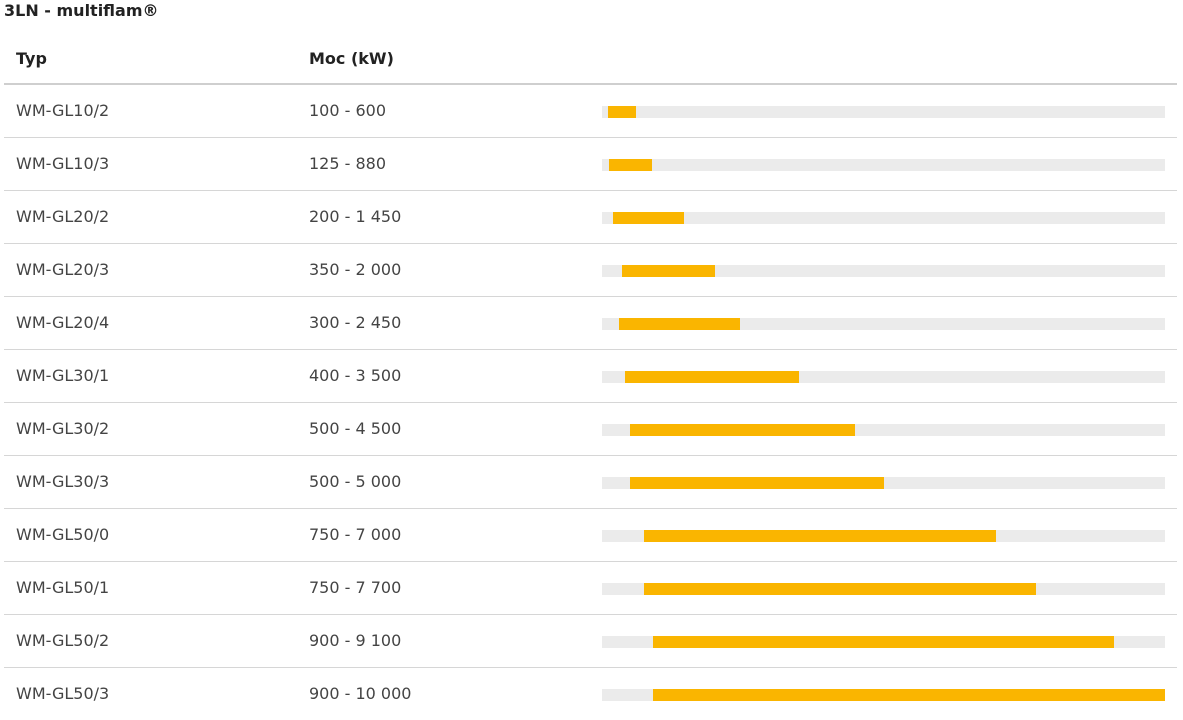 This screenshot has height=720, width=1183. I want to click on row-power: 750 - 7 000, so click(355, 534).